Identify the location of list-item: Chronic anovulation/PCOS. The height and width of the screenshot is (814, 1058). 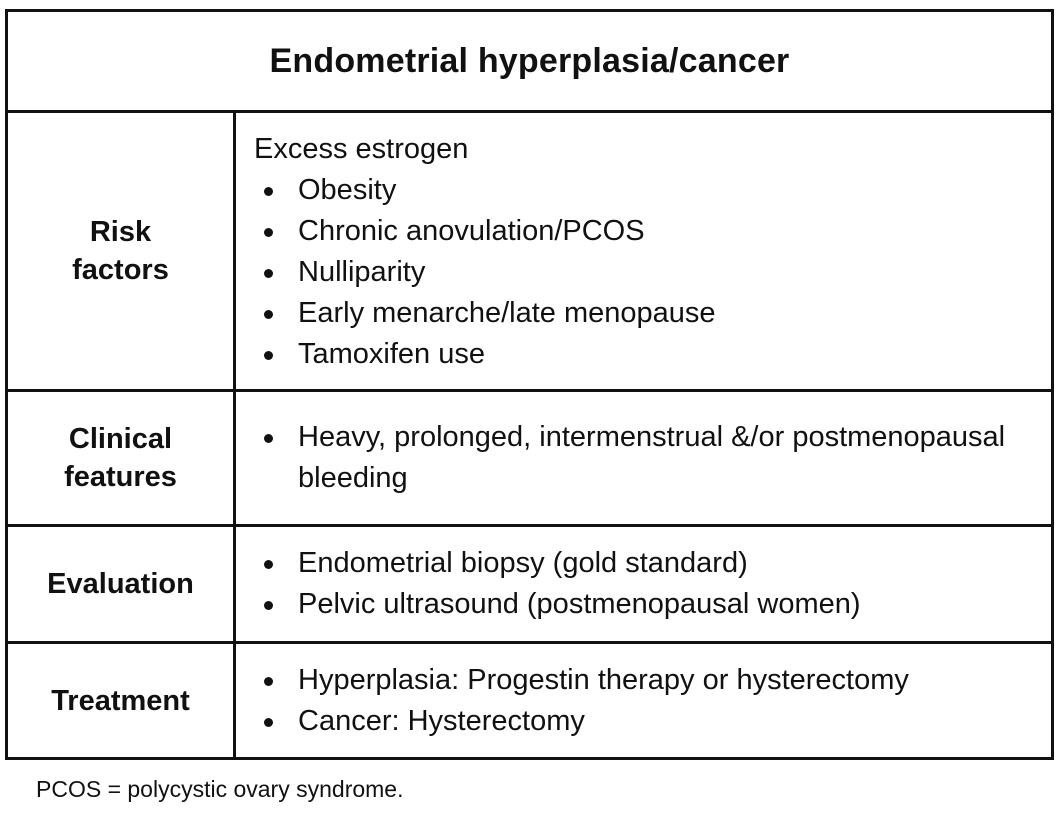
(647, 231).